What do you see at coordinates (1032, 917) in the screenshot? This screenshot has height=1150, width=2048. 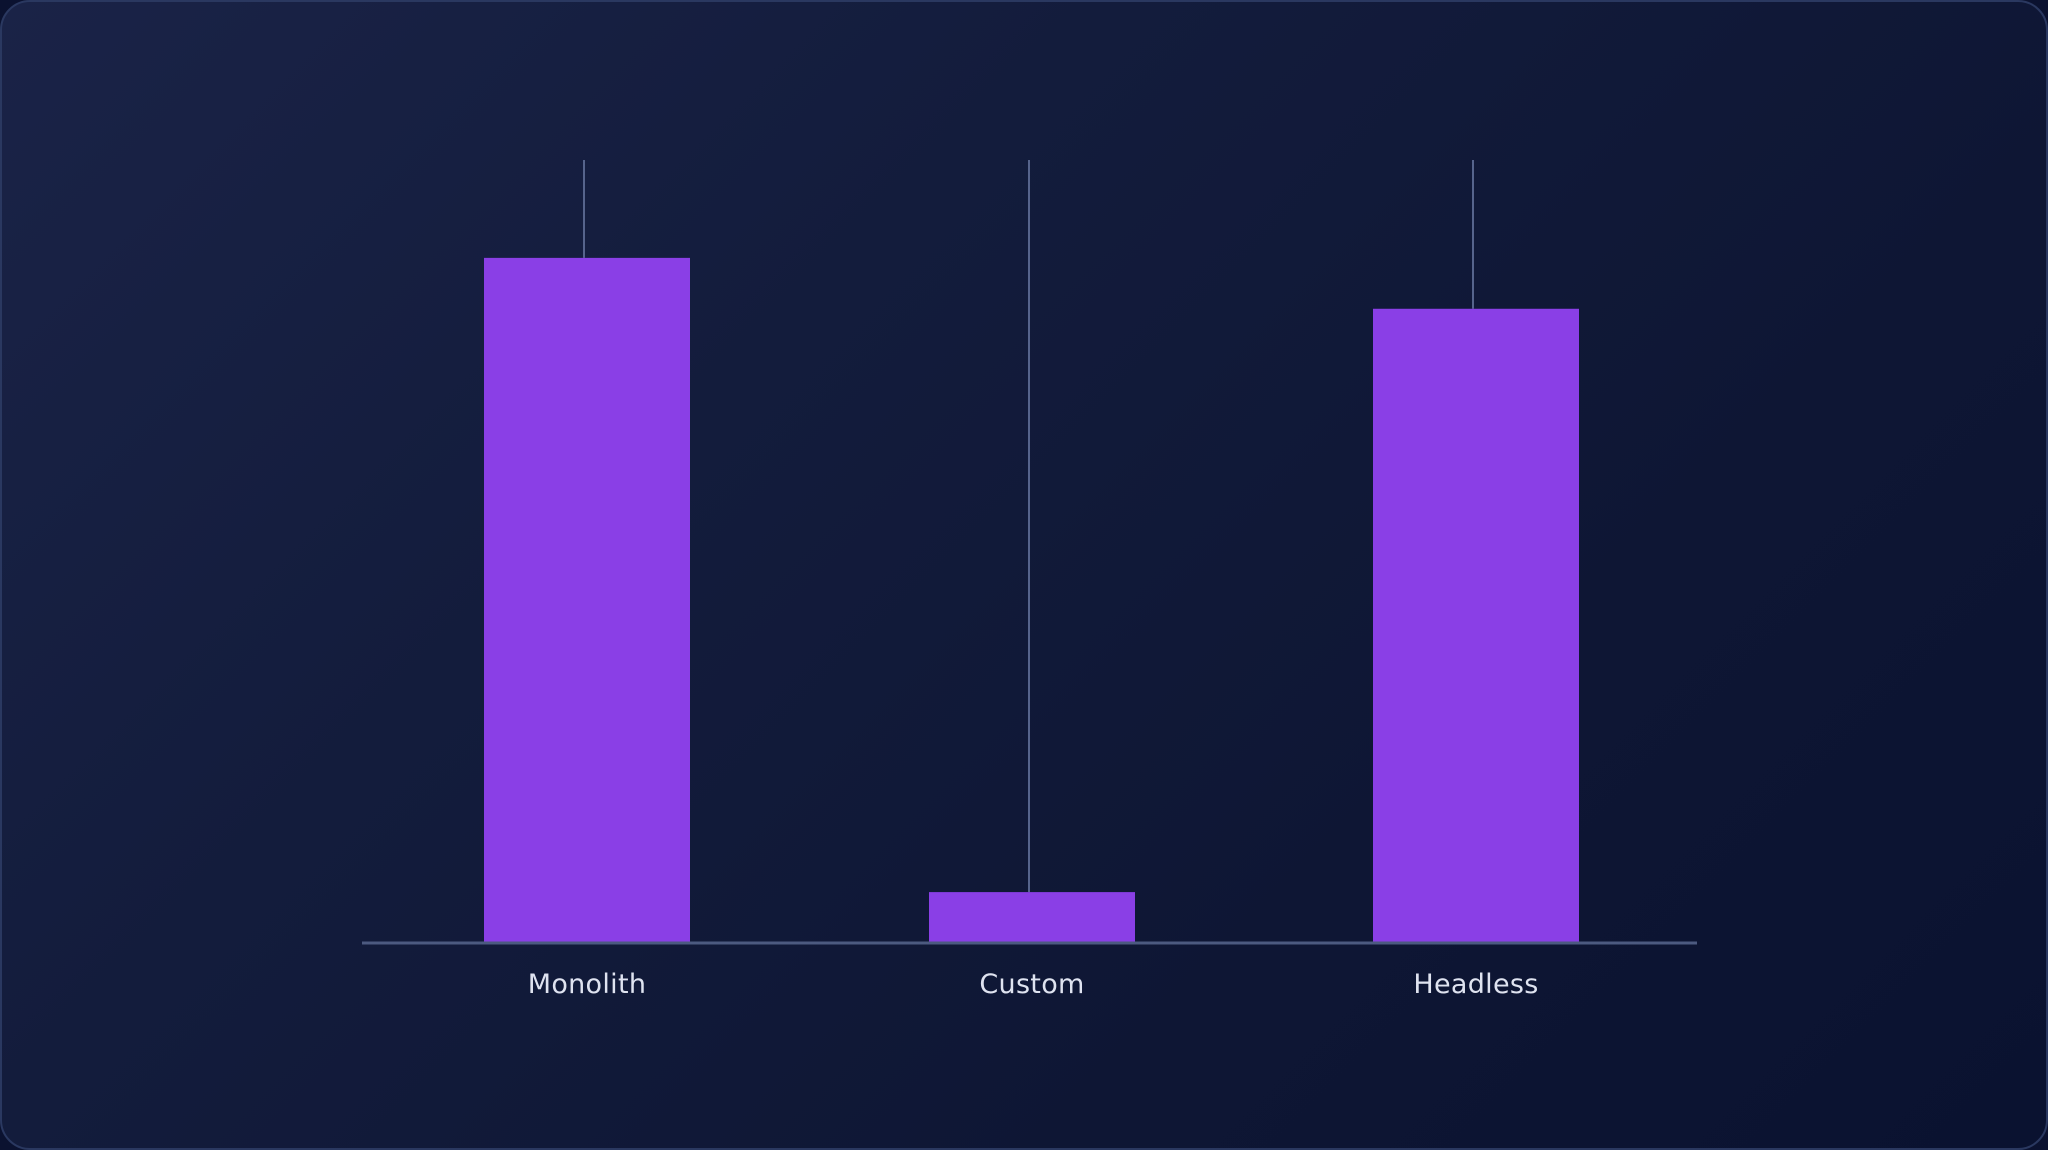 I see `bar-custom` at bounding box center [1032, 917].